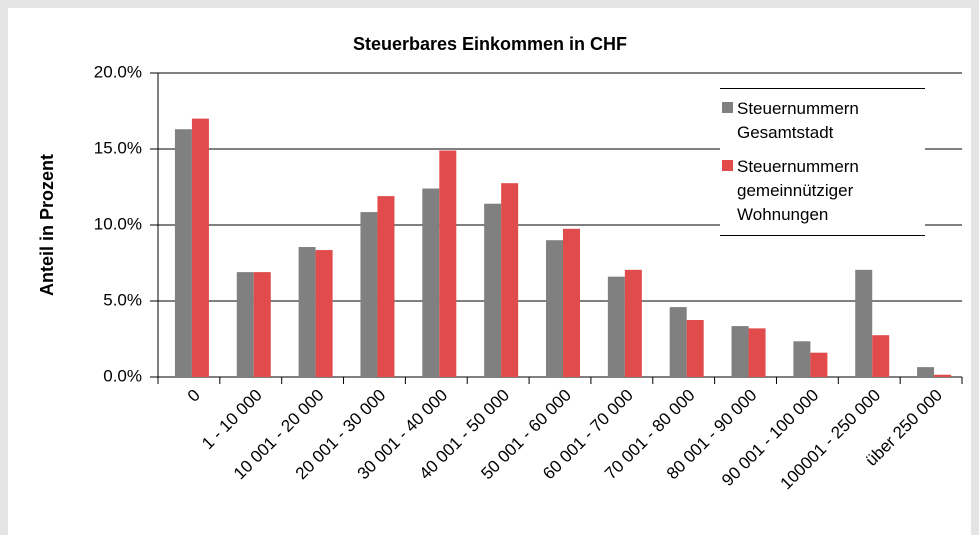 This screenshot has width=979, height=535. What do you see at coordinates (798, 120) in the screenshot?
I see `legend-label: Steuernummern Gesamtstadt` at bounding box center [798, 120].